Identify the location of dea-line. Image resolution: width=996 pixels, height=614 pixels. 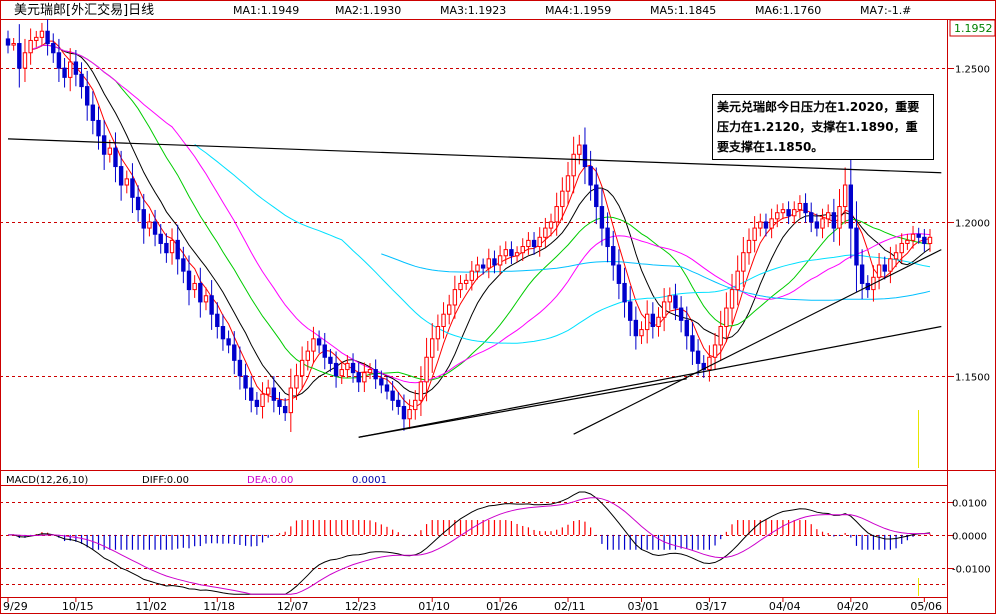
(469, 546).